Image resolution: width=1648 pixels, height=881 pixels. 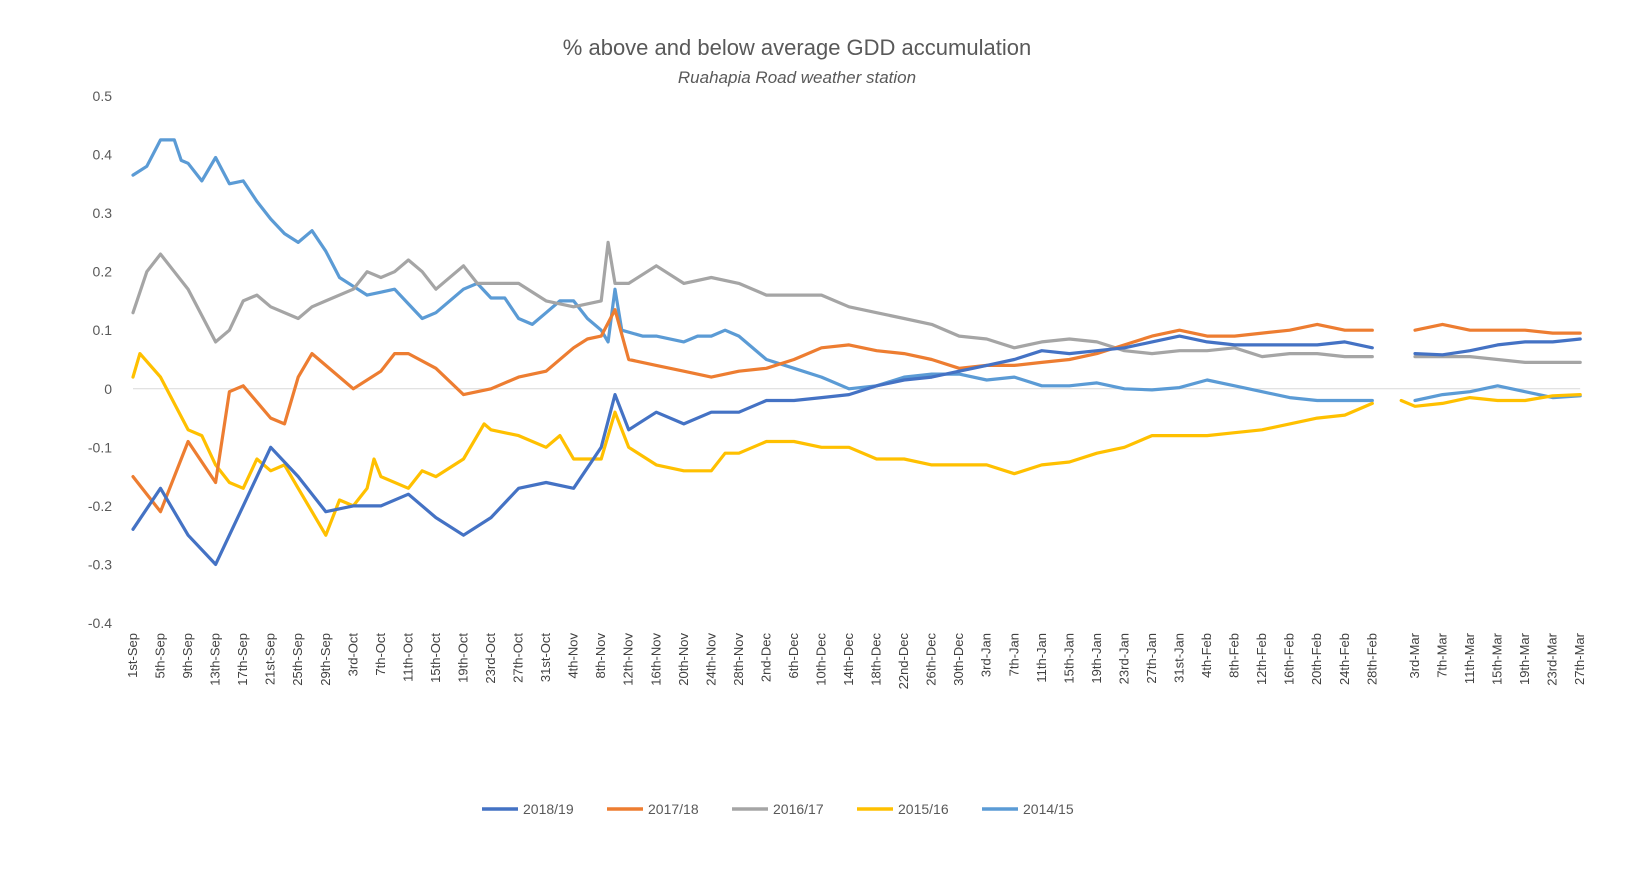 I want to click on x-tick-label: 5th-Sep, so click(x=160, y=656).